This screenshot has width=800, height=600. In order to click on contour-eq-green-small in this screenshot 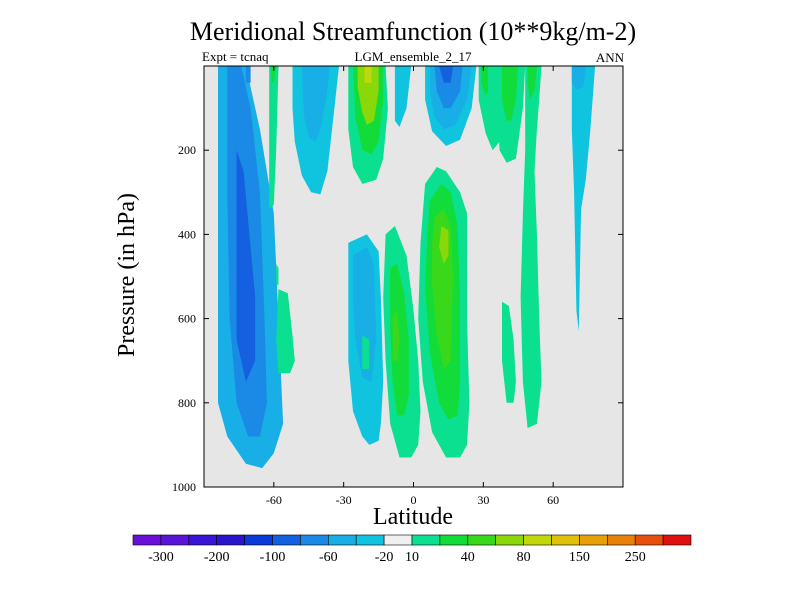, I will do `click(366, 352)`.